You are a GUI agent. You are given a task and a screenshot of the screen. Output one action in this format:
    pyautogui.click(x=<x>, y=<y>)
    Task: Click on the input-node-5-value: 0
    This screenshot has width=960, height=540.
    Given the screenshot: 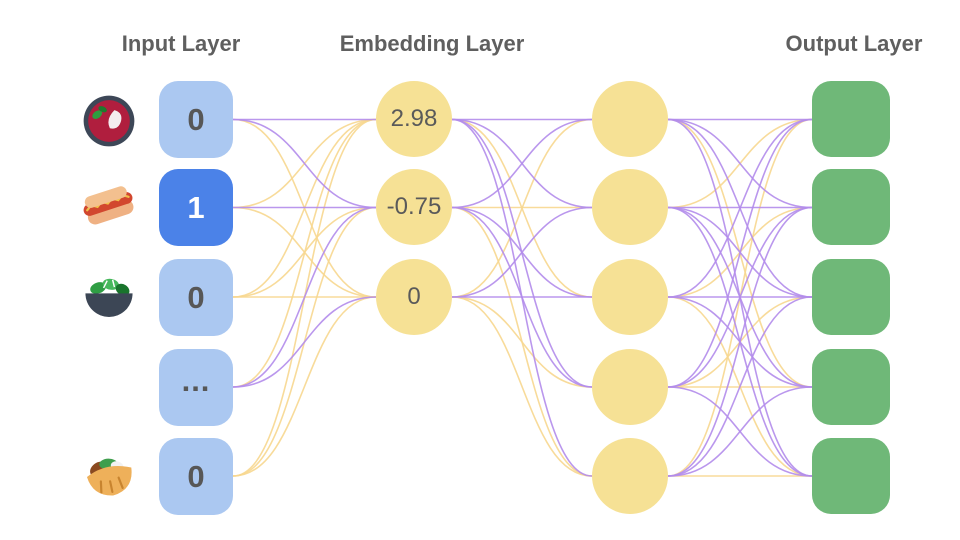 What is the action you would take?
    pyautogui.click(x=196, y=476)
    